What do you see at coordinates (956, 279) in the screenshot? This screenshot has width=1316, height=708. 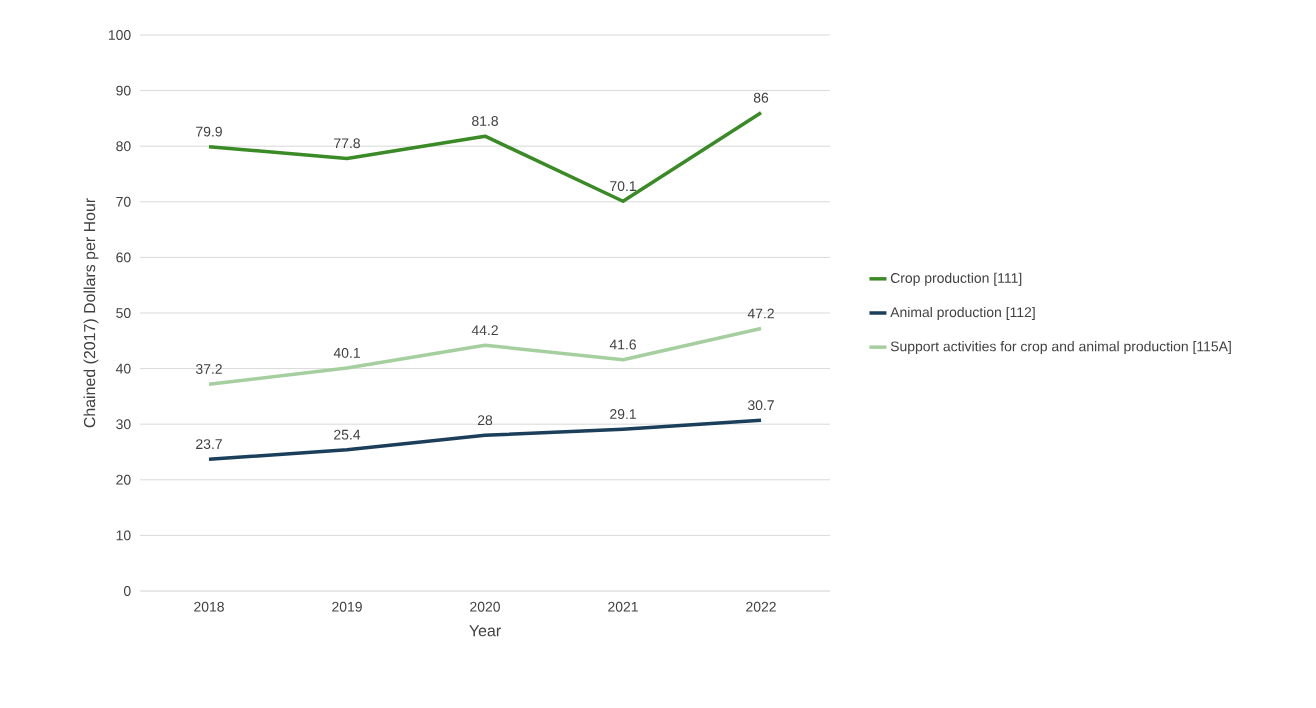 I see `legend-label: Crop production [111]` at bounding box center [956, 279].